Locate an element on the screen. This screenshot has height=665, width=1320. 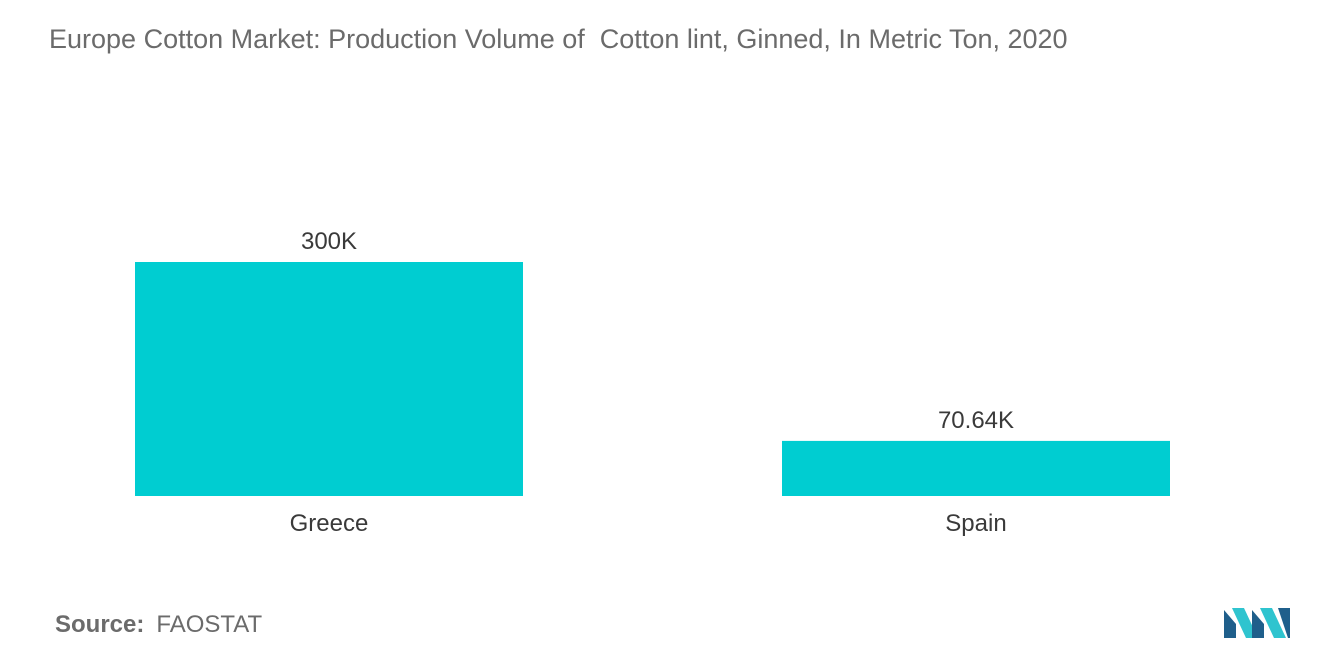
source-label: Source: is located at coordinates (100, 624).